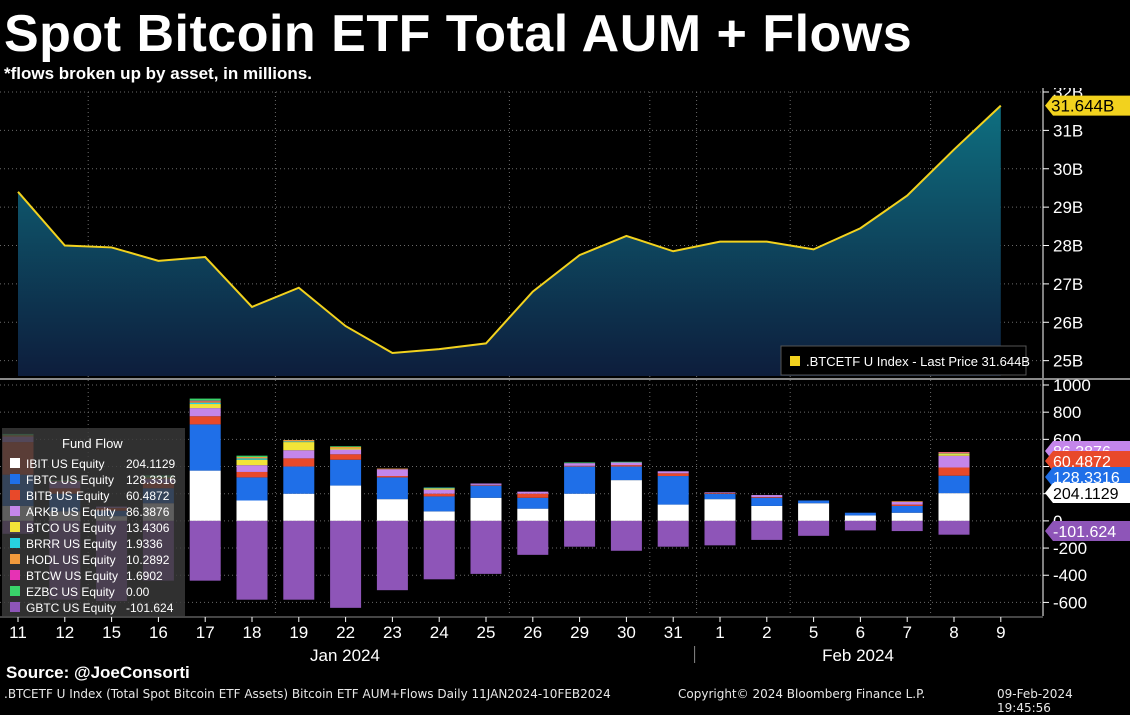 This screenshot has height=715, width=1130. I want to click on x-tick-label: 31, so click(673, 632).